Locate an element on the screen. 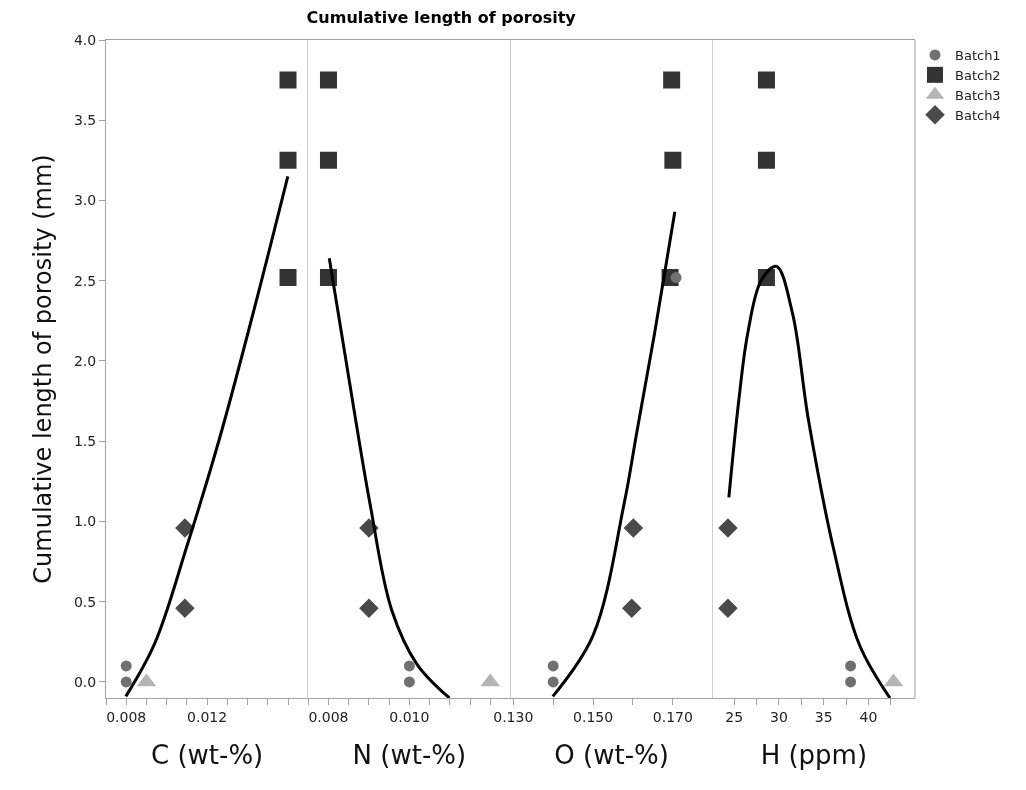  legend-label: Batch3 is located at coordinates (978, 95).